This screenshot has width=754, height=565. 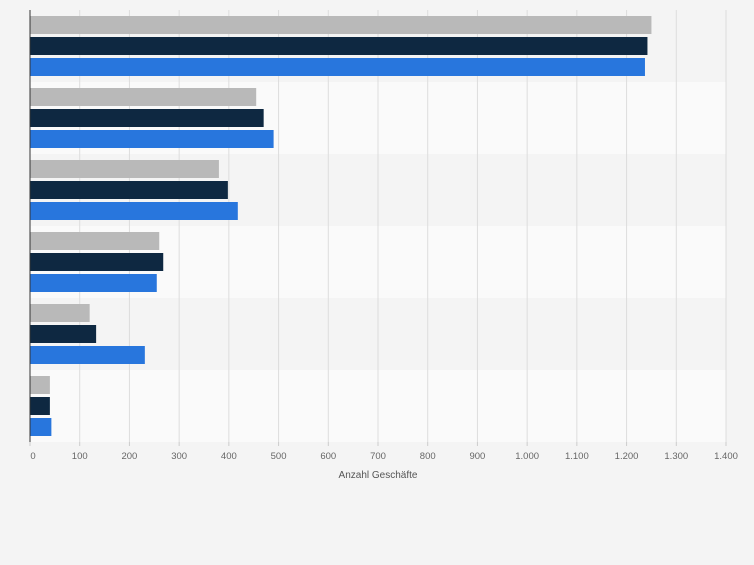 I want to click on bar-row4-series1, so click(x=95, y=241).